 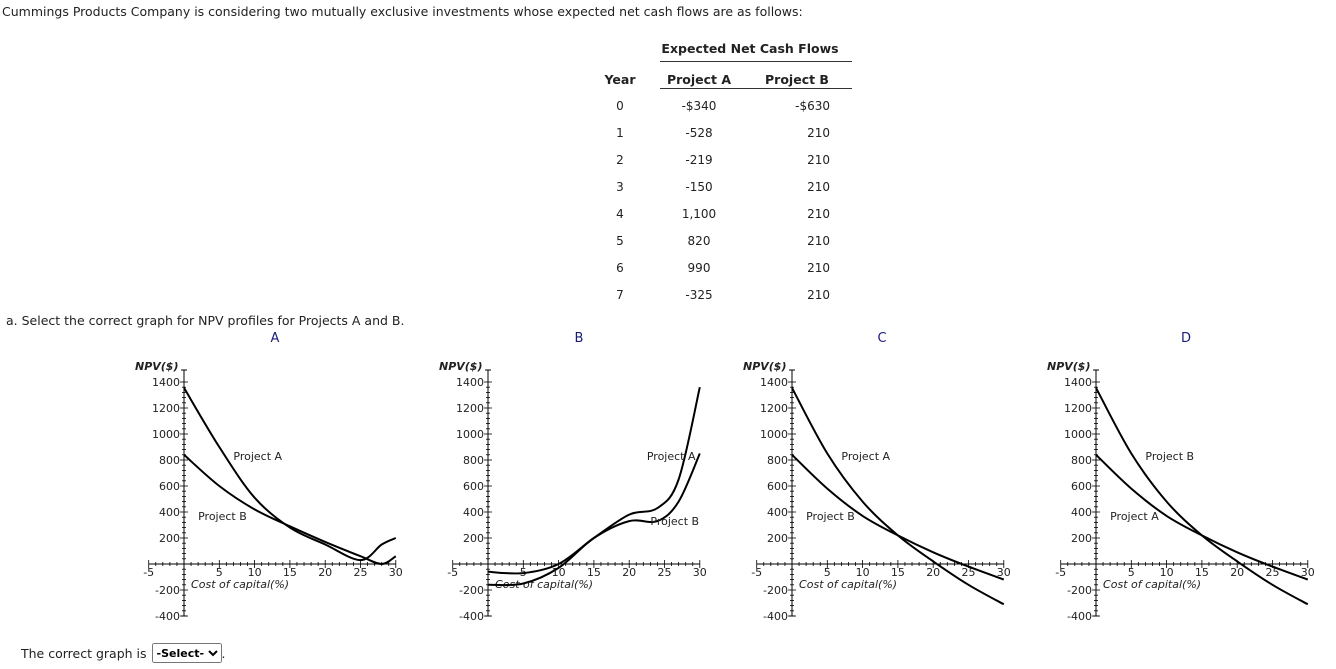 What do you see at coordinates (620, 79) in the screenshot?
I see `header-year: Year` at bounding box center [620, 79].